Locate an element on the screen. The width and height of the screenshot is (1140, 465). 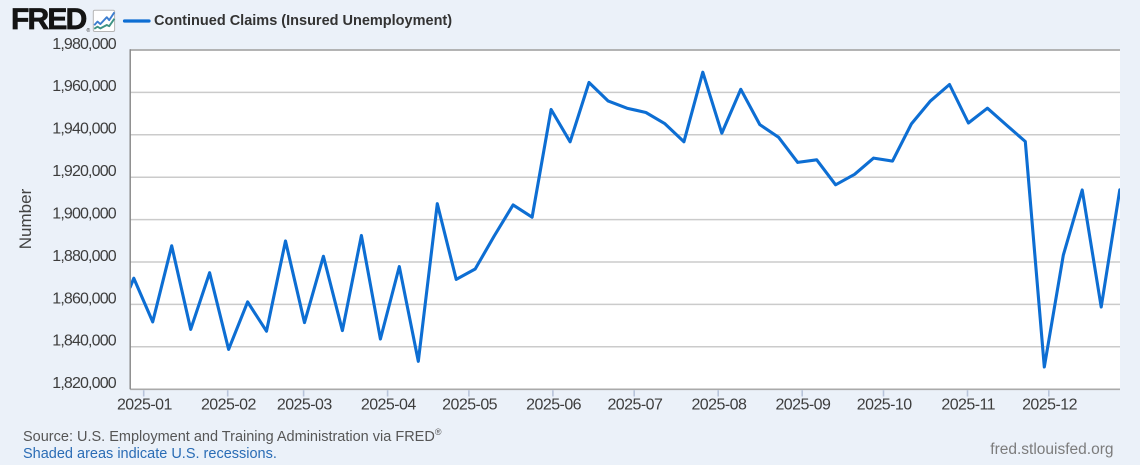
svg-text: 1,860,000 is located at coordinates (84, 298).